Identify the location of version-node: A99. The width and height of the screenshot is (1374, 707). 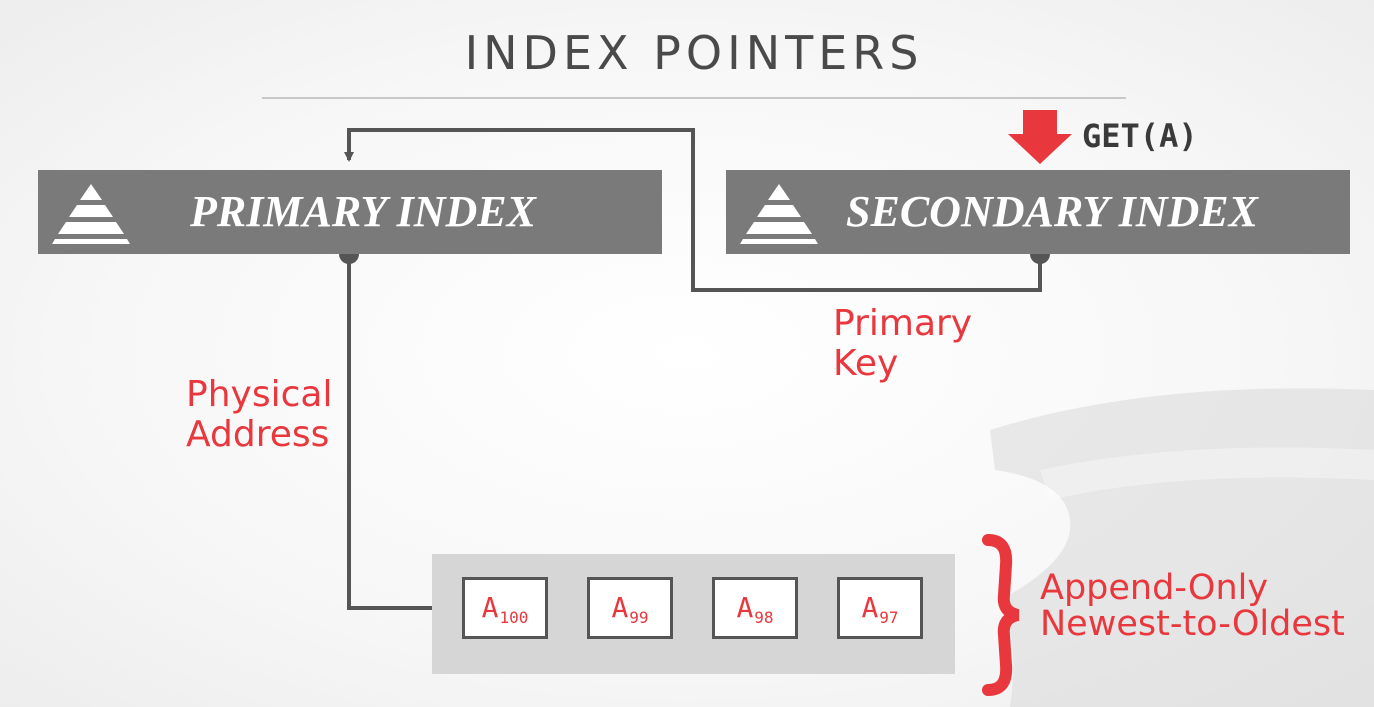
(630, 608).